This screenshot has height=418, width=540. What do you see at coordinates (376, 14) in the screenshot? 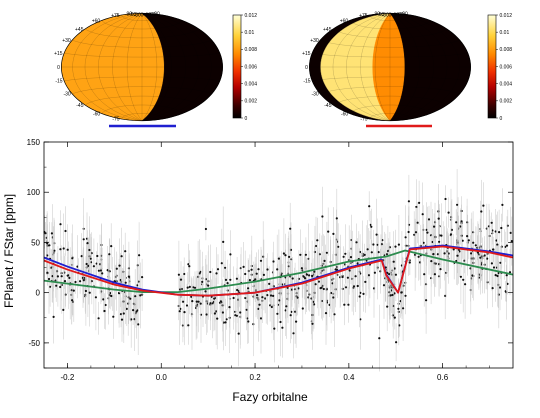
I see `longitude-label: -90` at bounding box center [376, 14].